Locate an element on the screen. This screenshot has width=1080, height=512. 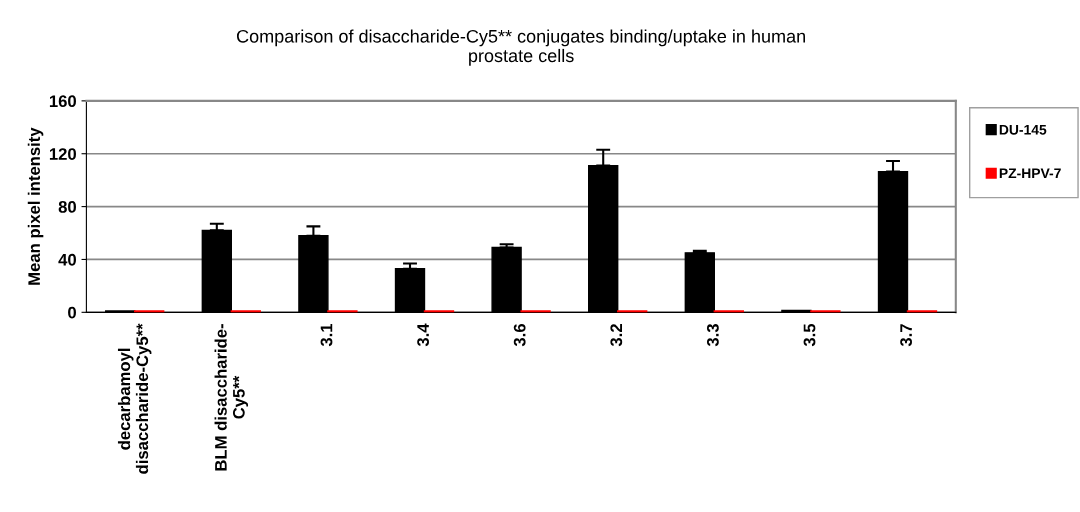
legend-label: DU-145 is located at coordinates (1023, 129).